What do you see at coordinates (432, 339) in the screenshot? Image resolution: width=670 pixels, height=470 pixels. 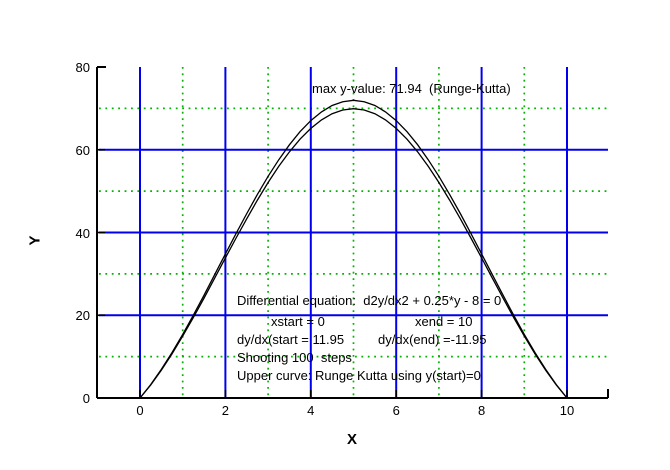 I see `dydx-end-annotation: dy/dx(end) =-11.95` at bounding box center [432, 339].